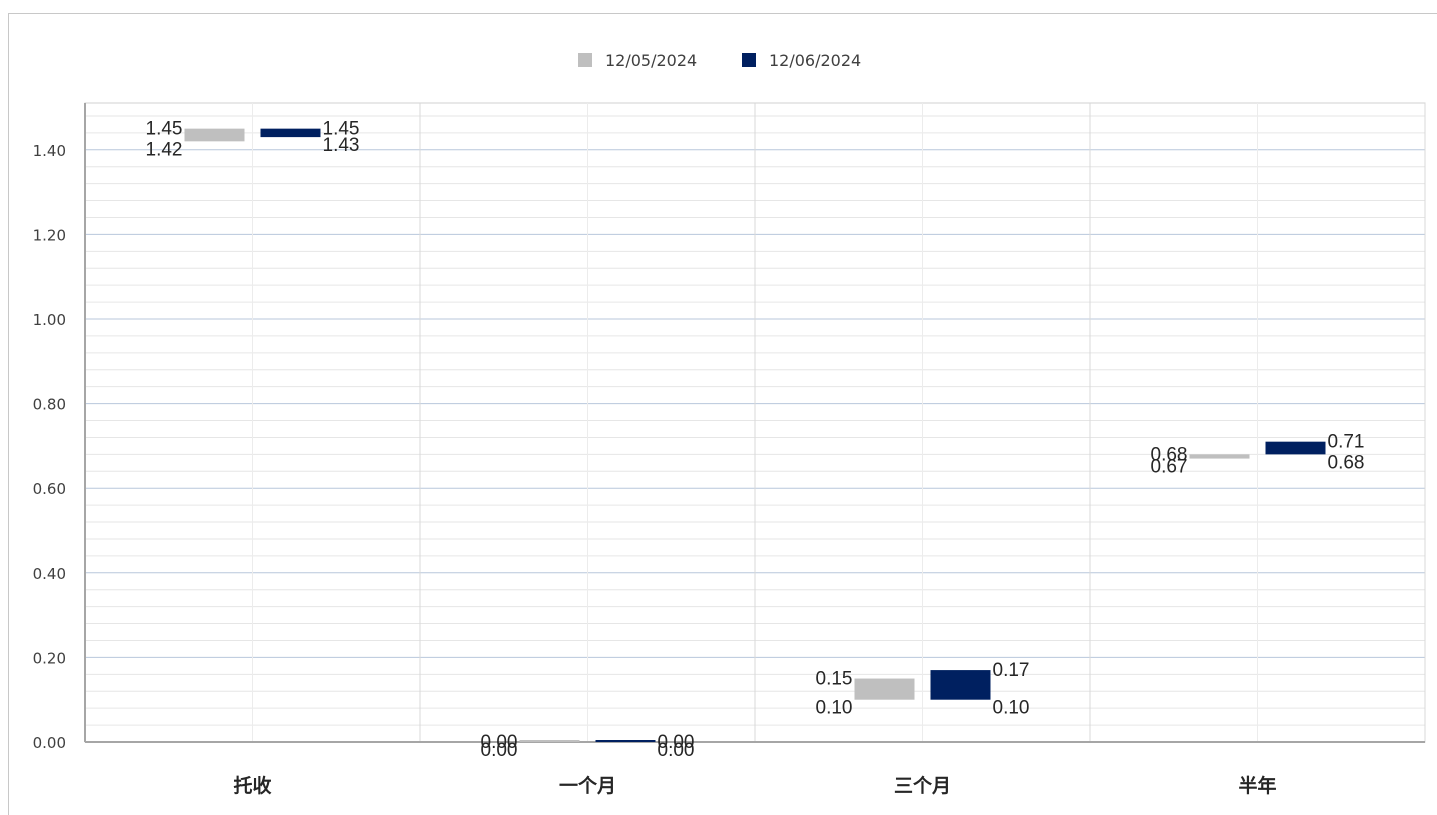 This screenshot has height=815, width=1437. I want to click on y-tick-label: 0.00, so click(49, 743).